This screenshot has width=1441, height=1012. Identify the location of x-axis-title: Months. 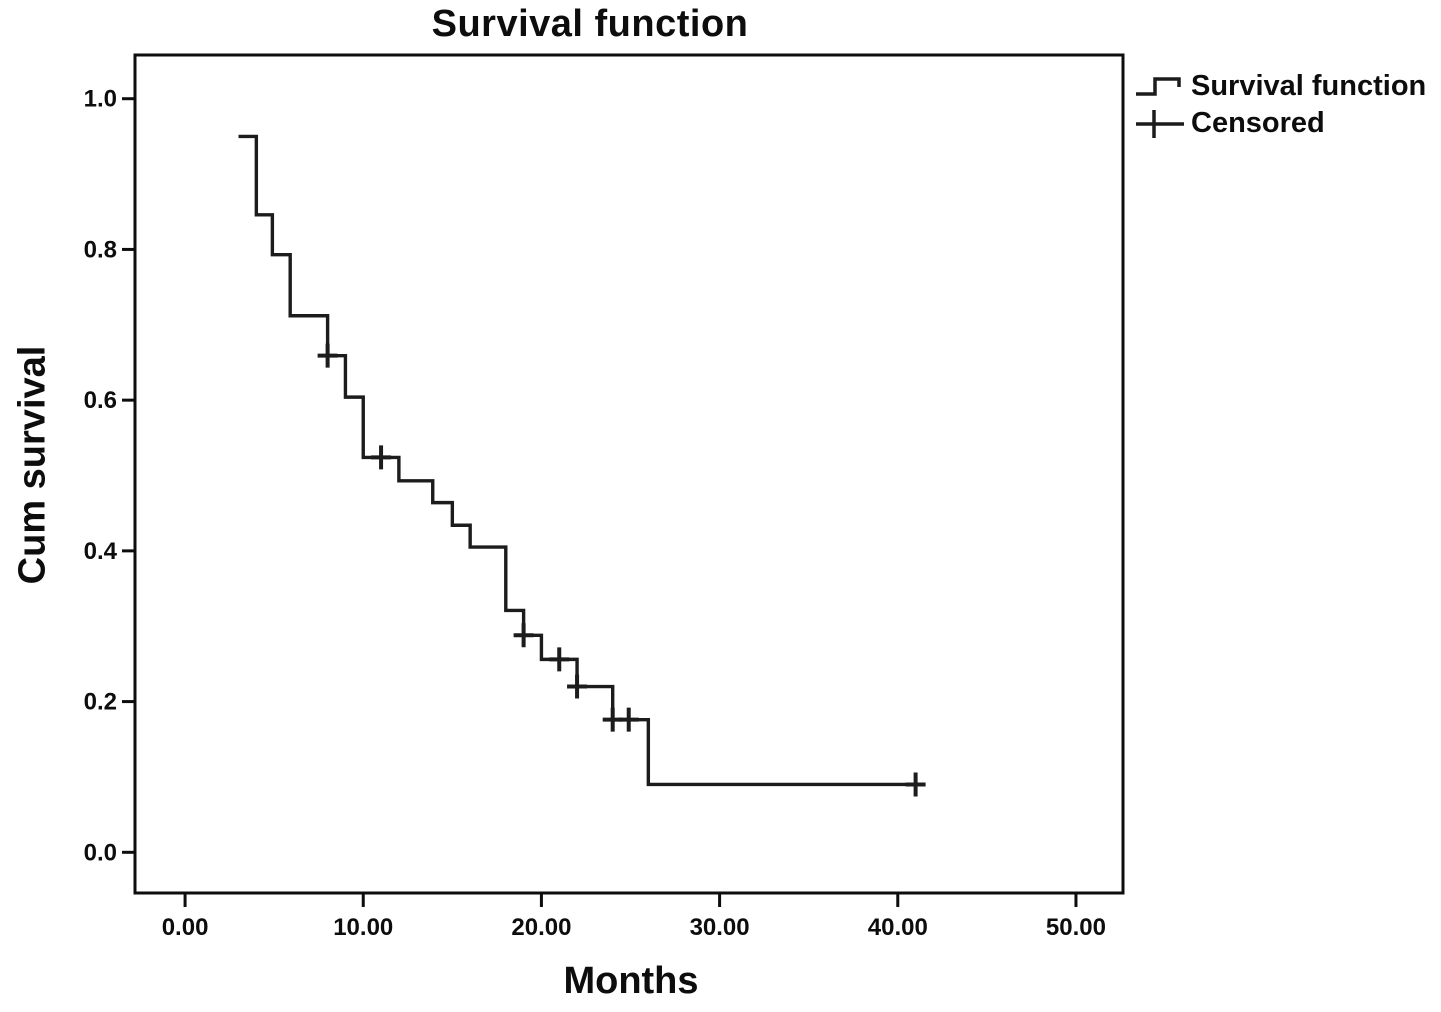
(631, 981).